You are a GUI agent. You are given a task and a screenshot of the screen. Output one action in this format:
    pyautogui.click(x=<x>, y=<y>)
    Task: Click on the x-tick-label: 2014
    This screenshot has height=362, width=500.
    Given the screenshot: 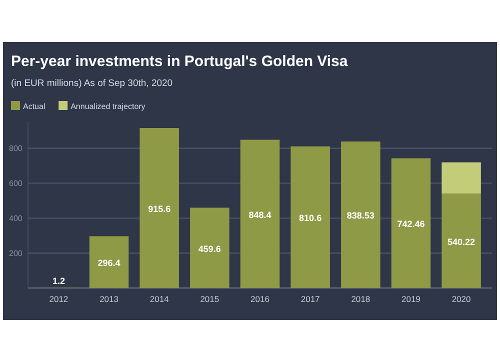 What is the action you would take?
    pyautogui.click(x=160, y=299)
    